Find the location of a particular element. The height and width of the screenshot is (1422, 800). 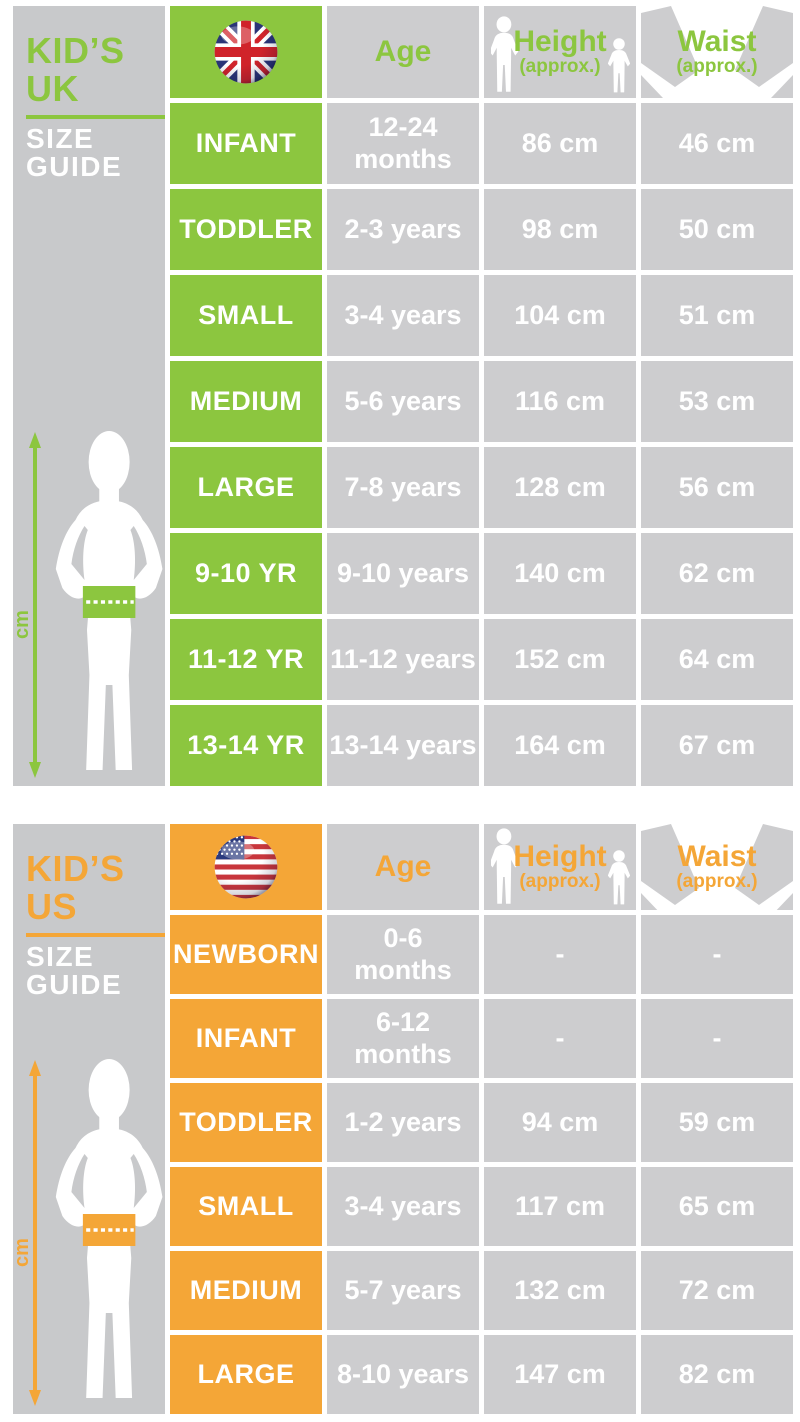

us-age-cell: 0-6 months is located at coordinates (403, 954).